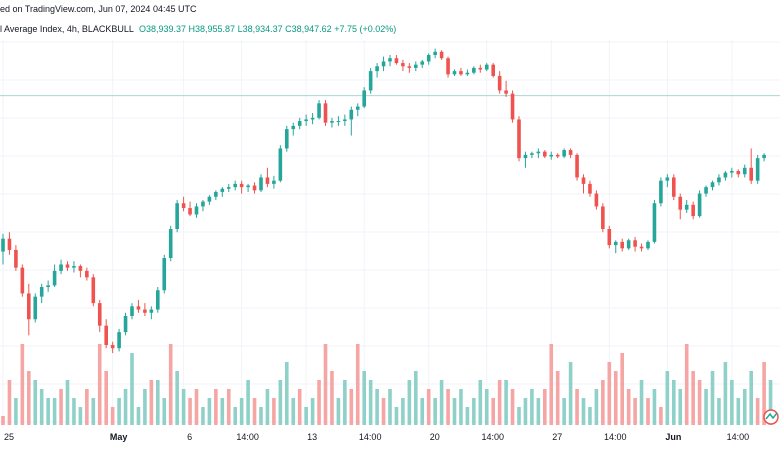 The height and width of the screenshot is (470, 780). I want to click on x-tick-label: 27, so click(557, 437).